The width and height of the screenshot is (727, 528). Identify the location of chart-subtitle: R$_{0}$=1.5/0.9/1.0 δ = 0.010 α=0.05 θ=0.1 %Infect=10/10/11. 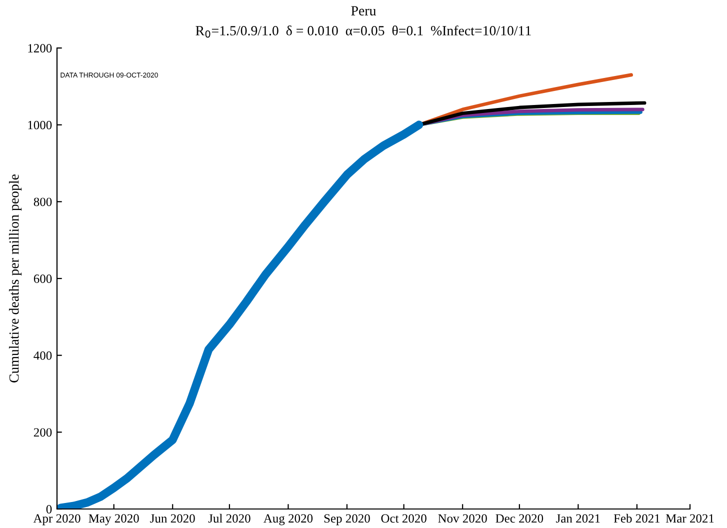
(363, 31).